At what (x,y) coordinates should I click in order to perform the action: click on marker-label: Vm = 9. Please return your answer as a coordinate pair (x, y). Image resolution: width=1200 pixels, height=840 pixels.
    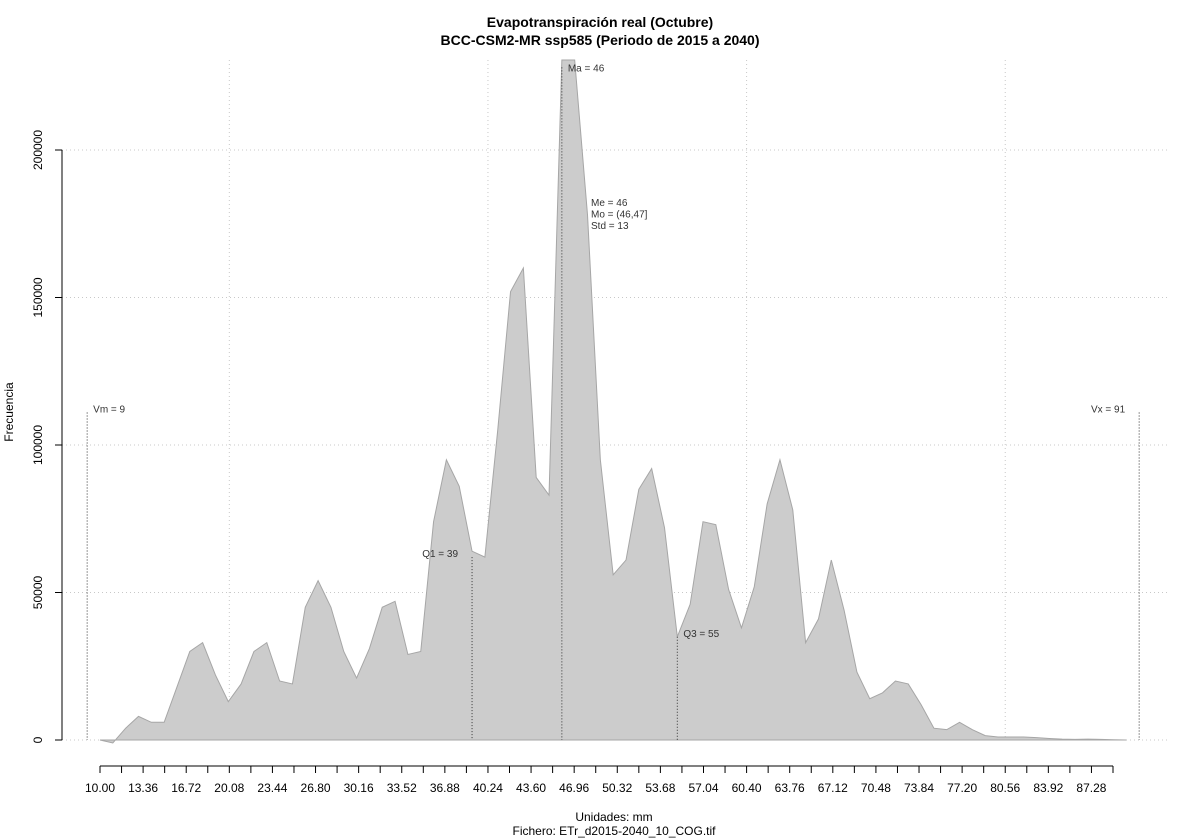
    Looking at the image, I should click on (109, 410).